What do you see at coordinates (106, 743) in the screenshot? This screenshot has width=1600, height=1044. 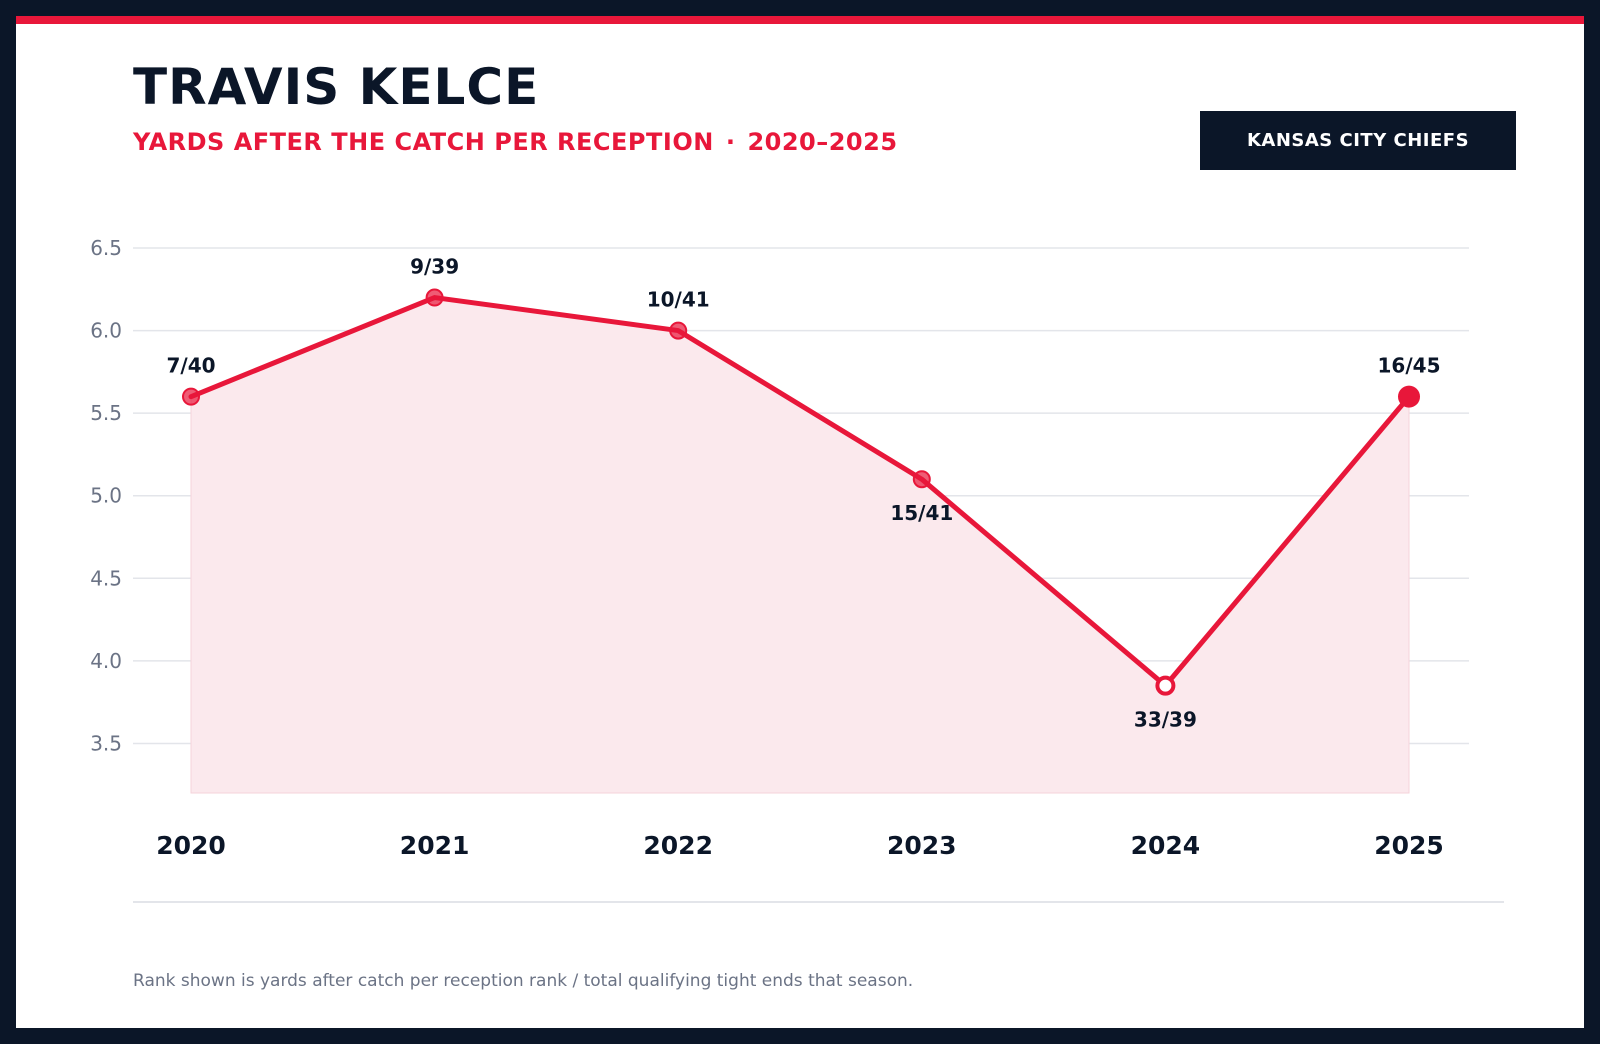 I see `y-tick-label: 3.5` at bounding box center [106, 743].